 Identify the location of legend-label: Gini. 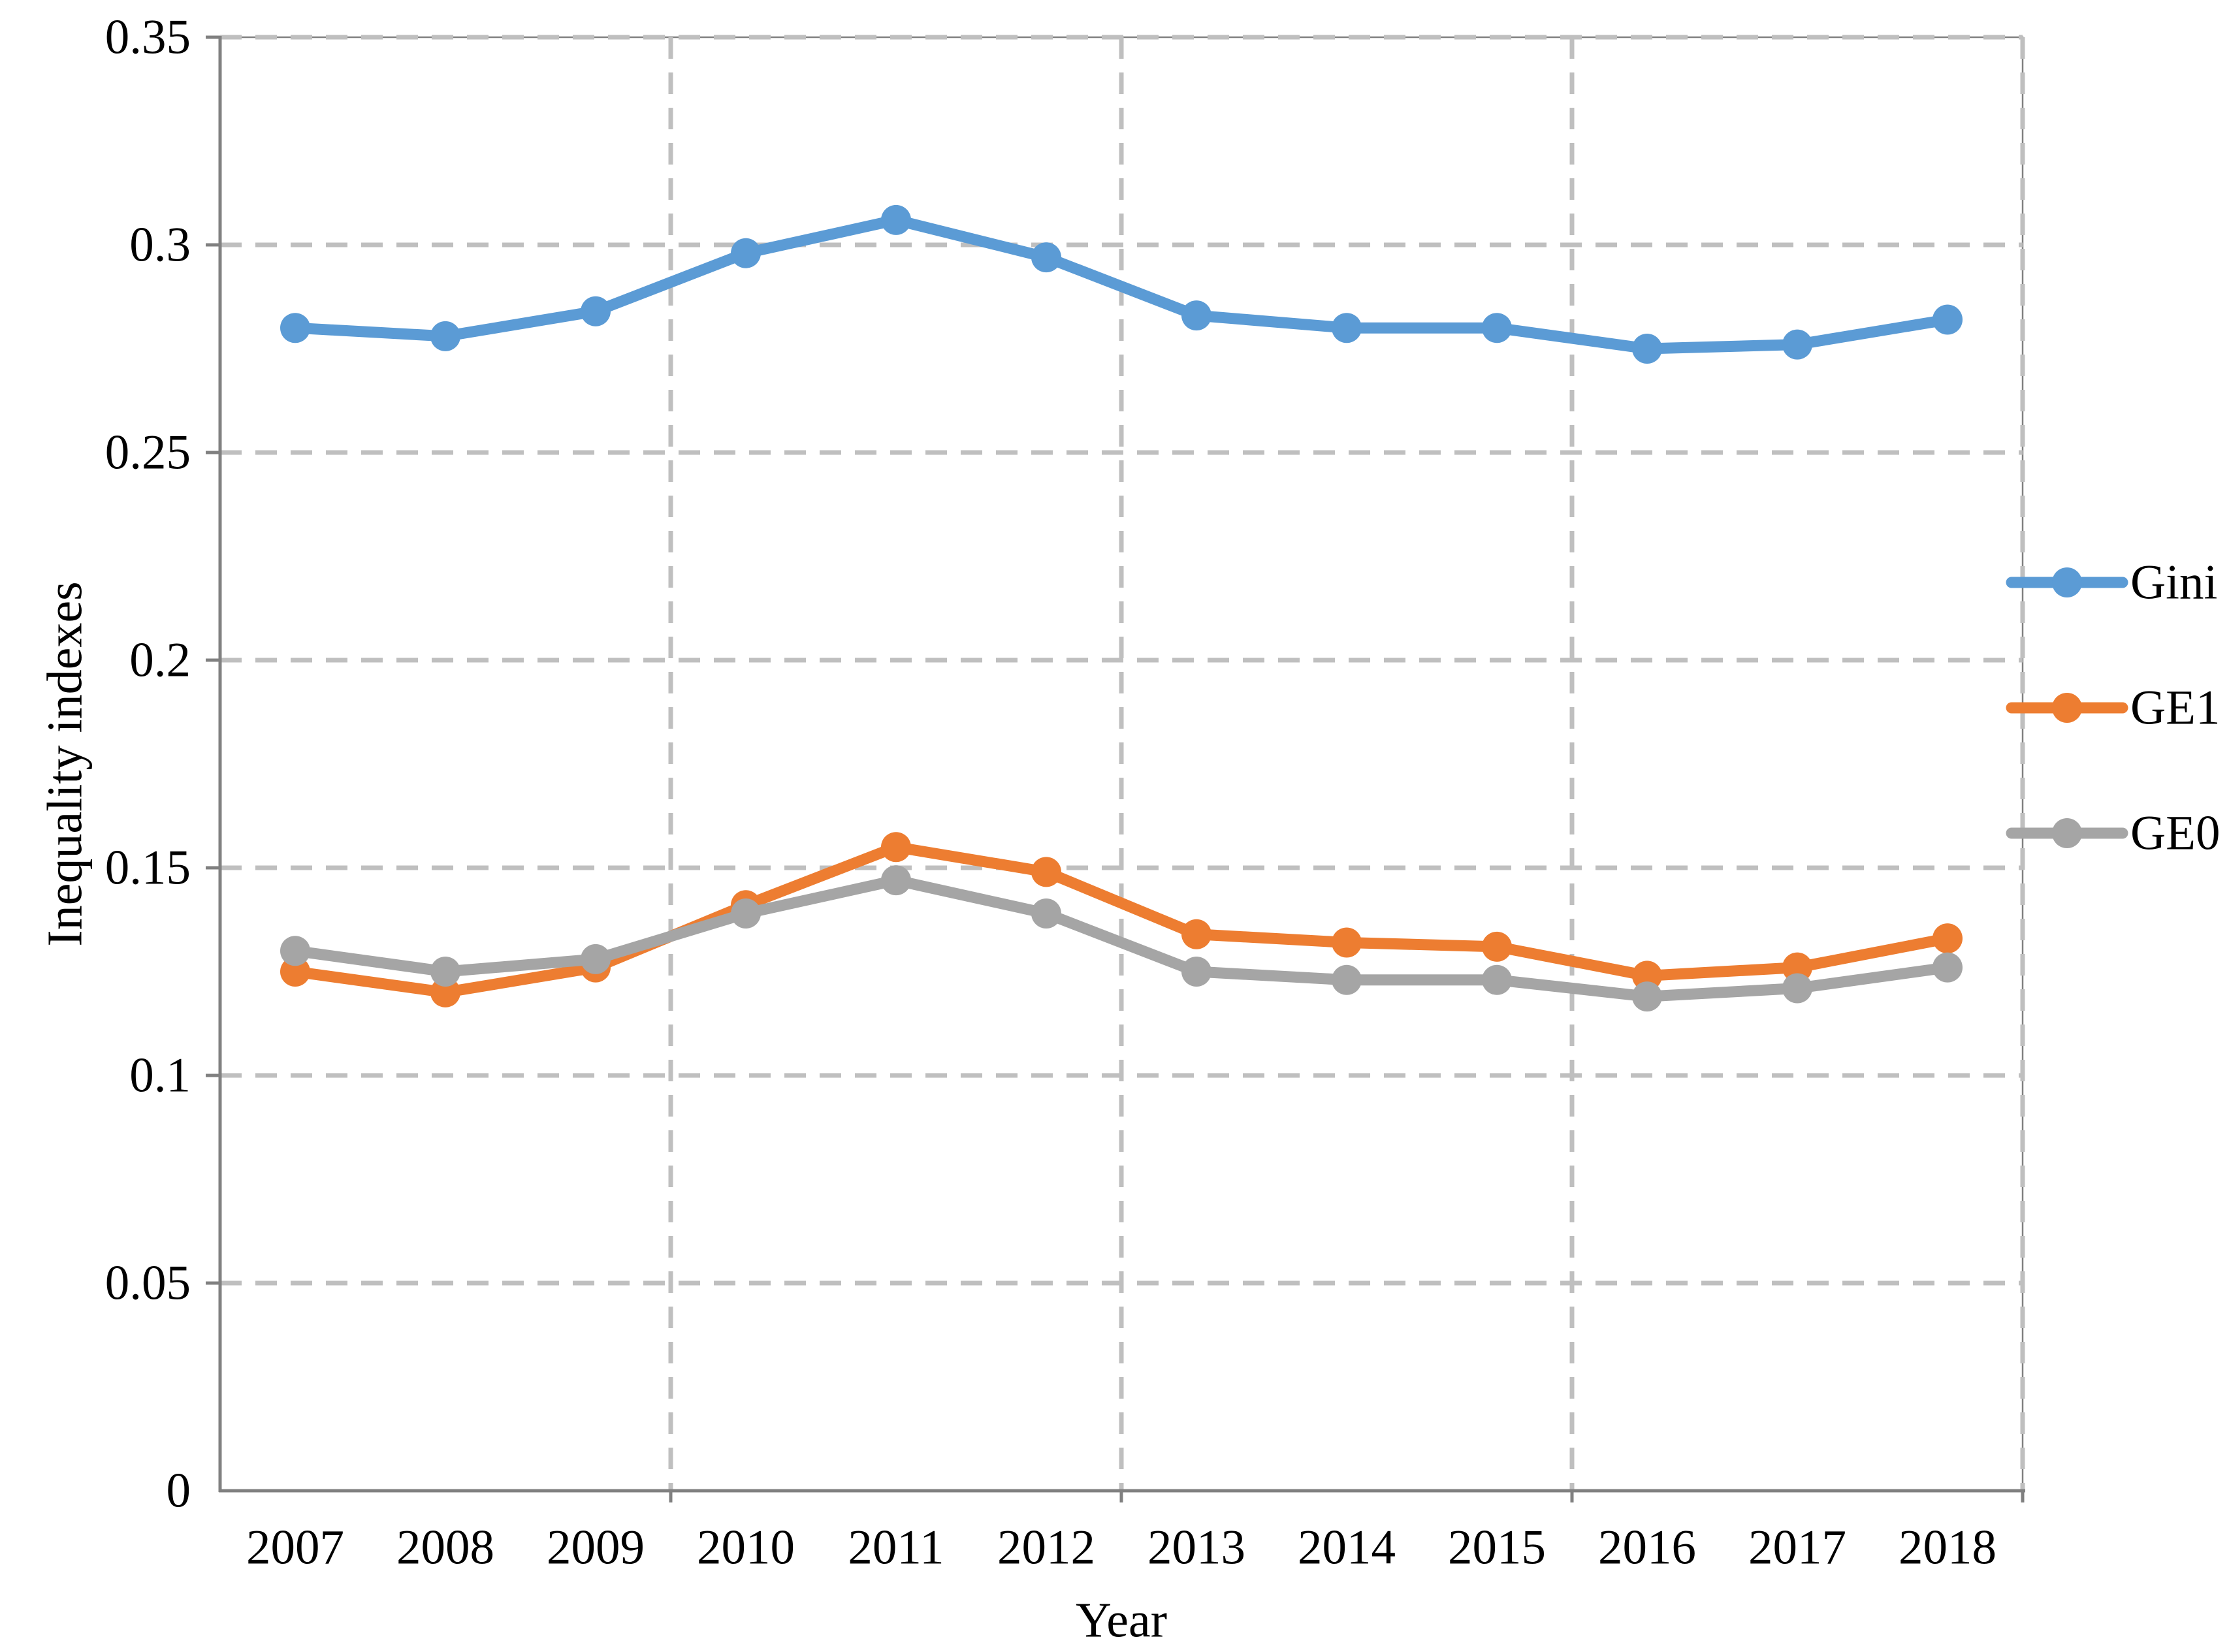
(2173, 583).